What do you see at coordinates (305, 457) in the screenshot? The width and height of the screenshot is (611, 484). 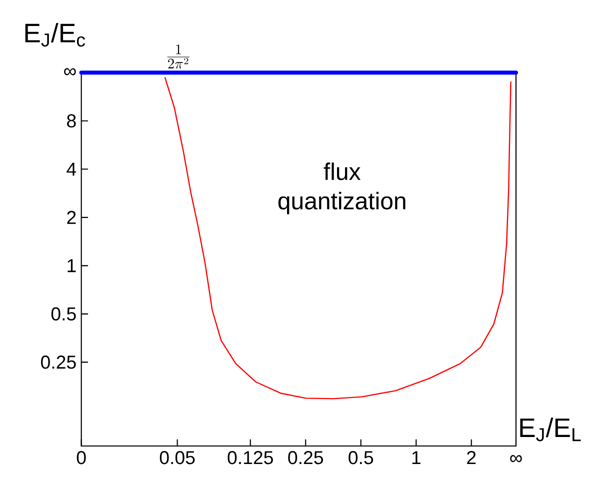 I see `x-tick-label: 0.25` at bounding box center [305, 457].